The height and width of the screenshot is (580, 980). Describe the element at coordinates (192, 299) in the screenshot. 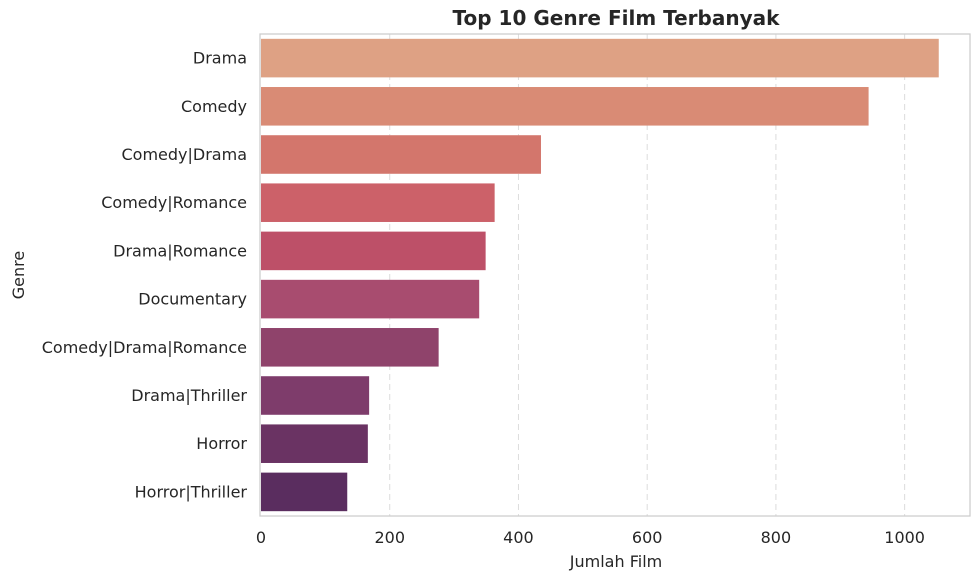

I see `y-tick-label: Documentary` at that location.